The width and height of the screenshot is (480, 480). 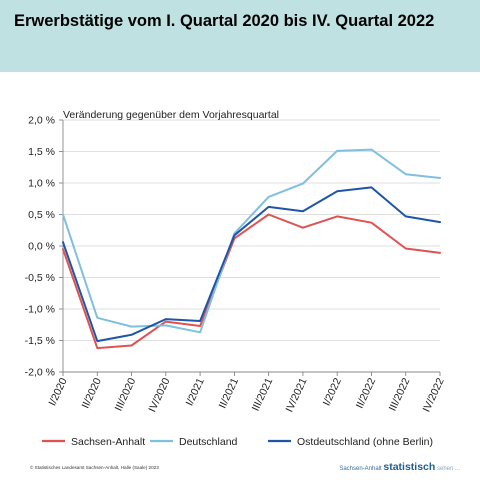 I want to click on x-tick-label: I/2020, so click(x=58, y=392).